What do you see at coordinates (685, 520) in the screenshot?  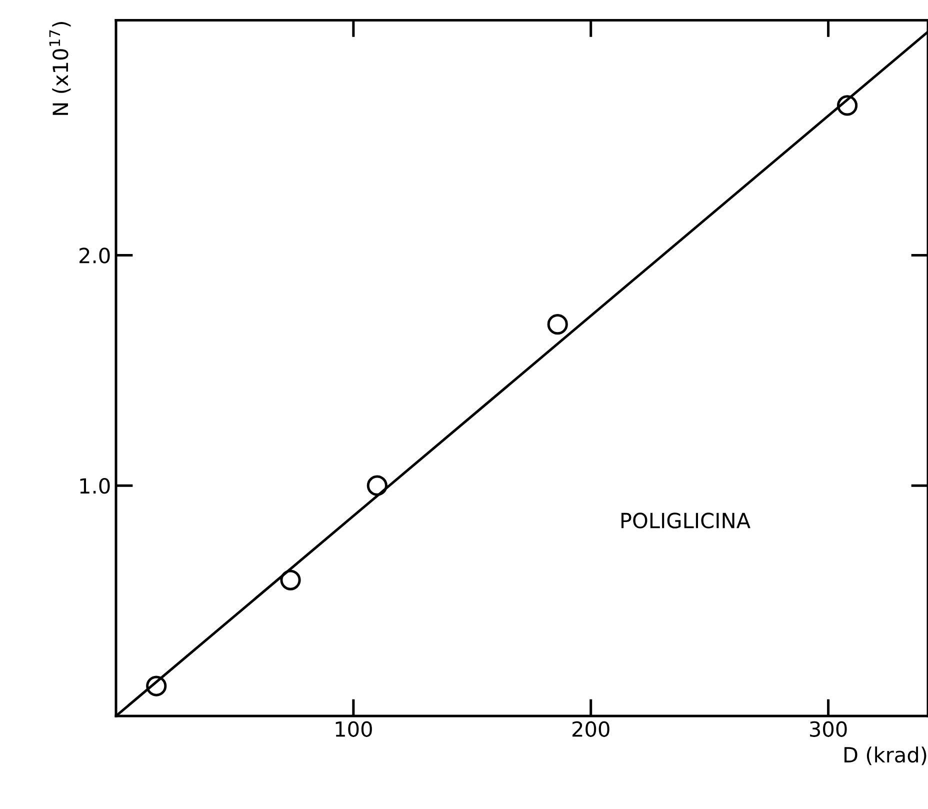 I see `annotation: POLIGLICINA` at bounding box center [685, 520].